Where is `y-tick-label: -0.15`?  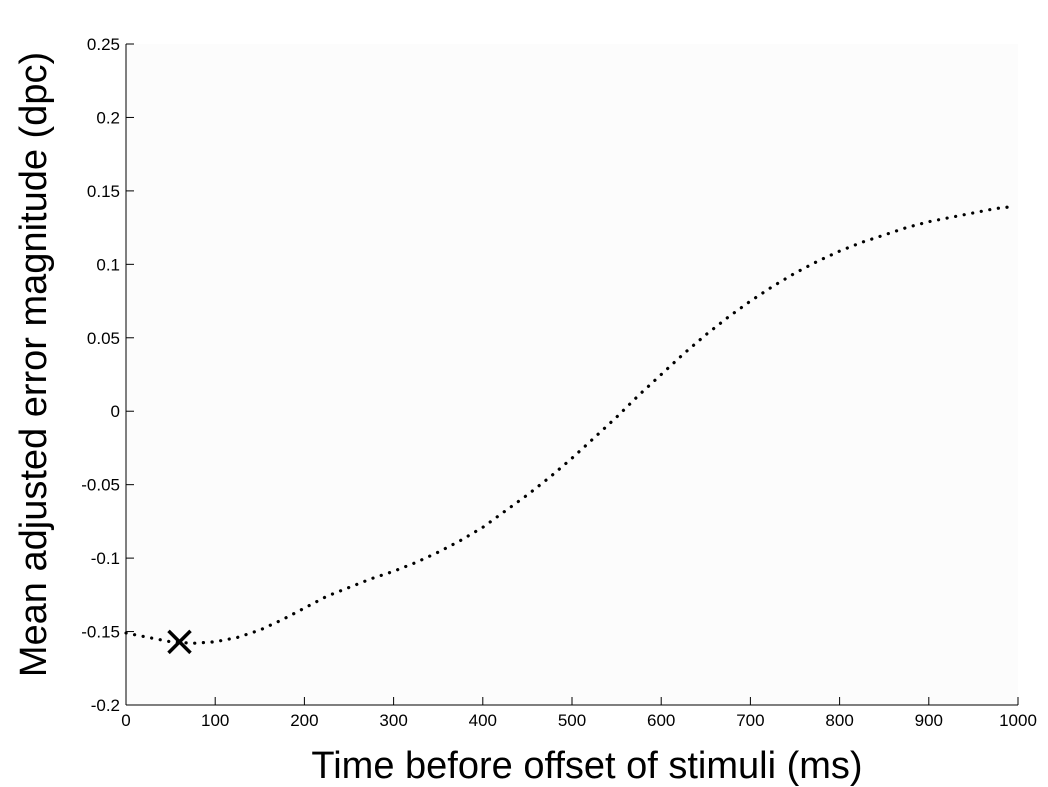 y-tick-label: -0.15 is located at coordinates (100, 632).